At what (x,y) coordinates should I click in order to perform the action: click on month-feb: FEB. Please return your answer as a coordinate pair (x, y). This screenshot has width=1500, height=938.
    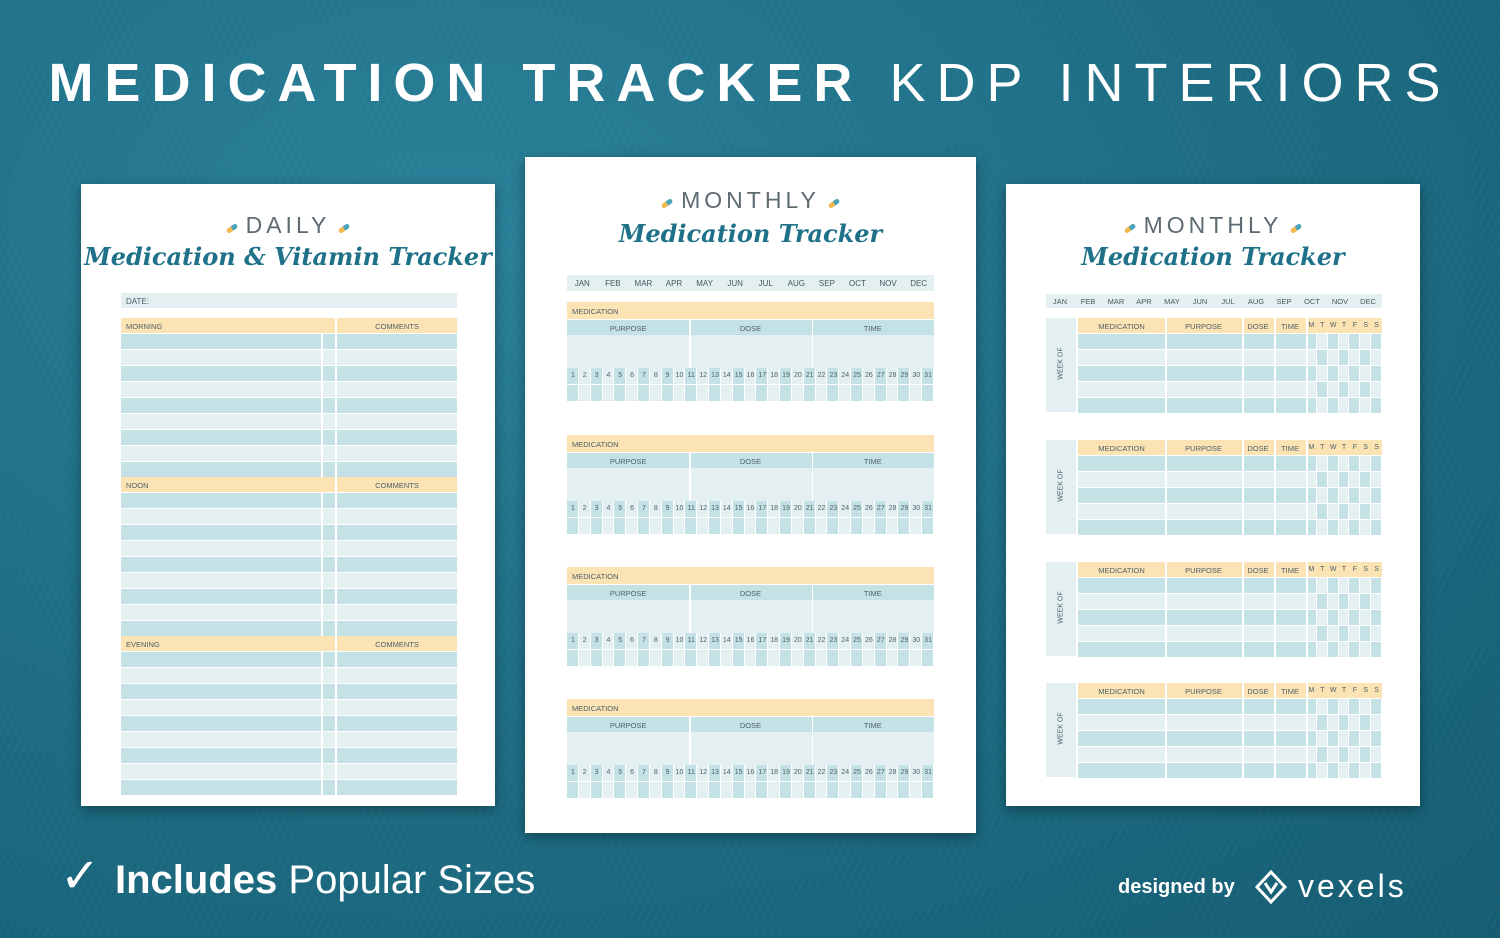
    Looking at the image, I should click on (613, 283).